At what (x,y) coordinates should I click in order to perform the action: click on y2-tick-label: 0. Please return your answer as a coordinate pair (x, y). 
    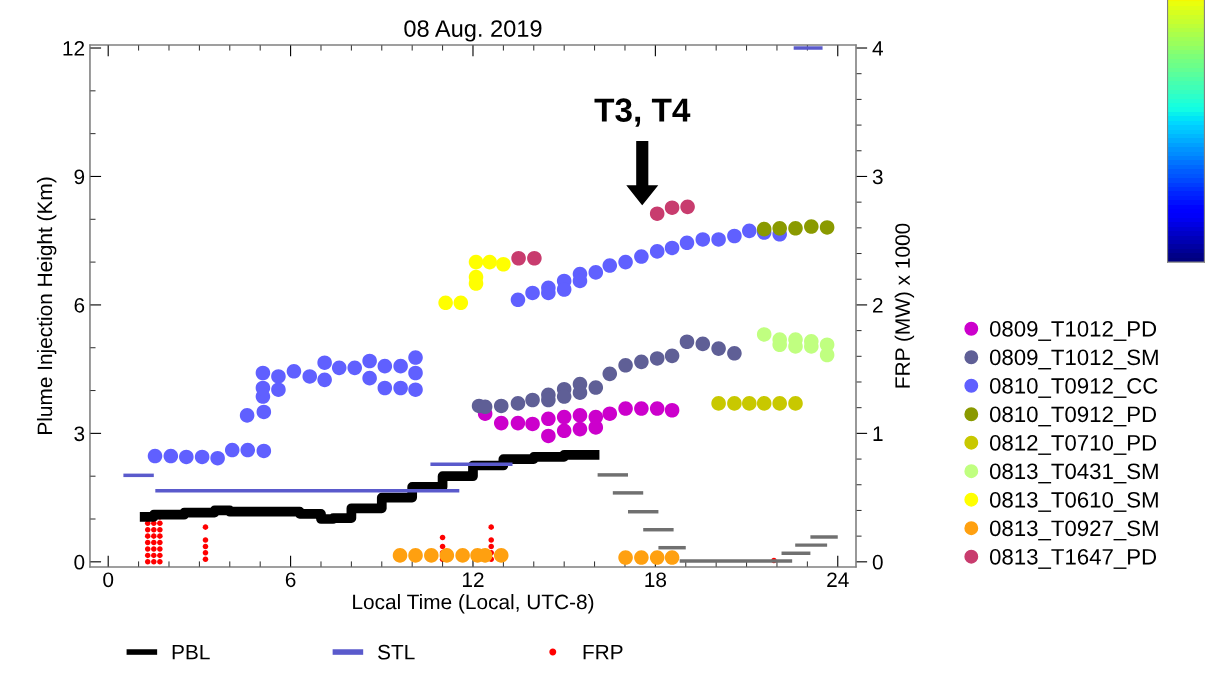
    Looking at the image, I should click on (877, 562).